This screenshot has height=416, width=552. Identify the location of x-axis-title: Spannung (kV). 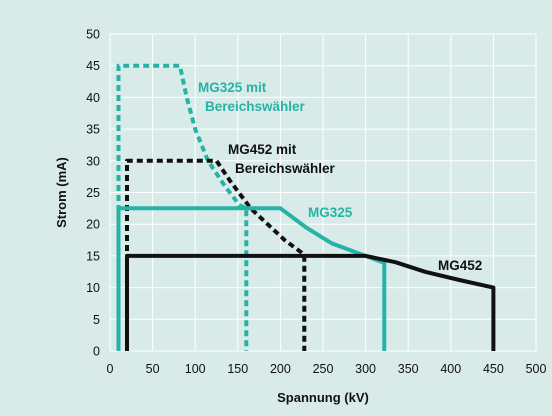
(323, 397).